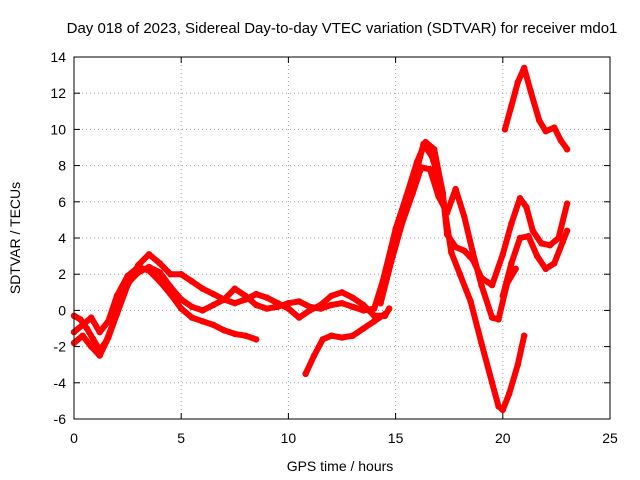 The image size is (640, 480). Describe the element at coordinates (340, 466) in the screenshot. I see `x-axis-label: GPS time / hours` at that location.